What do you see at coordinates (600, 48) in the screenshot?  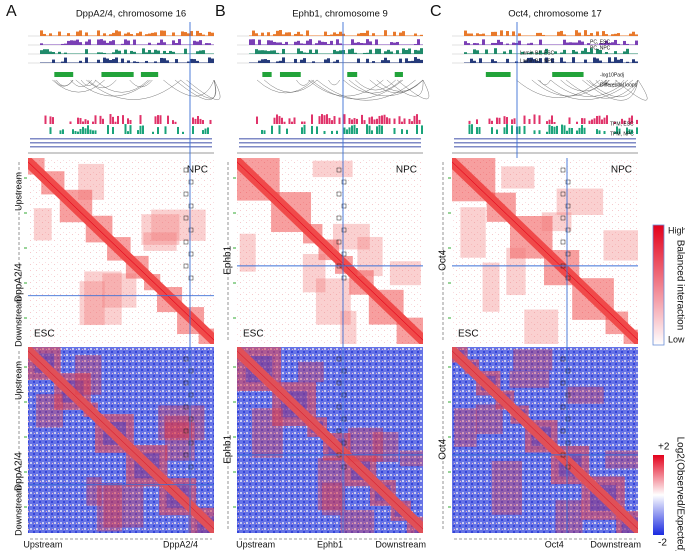 I see `track-label: PC, NPC` at bounding box center [600, 48].